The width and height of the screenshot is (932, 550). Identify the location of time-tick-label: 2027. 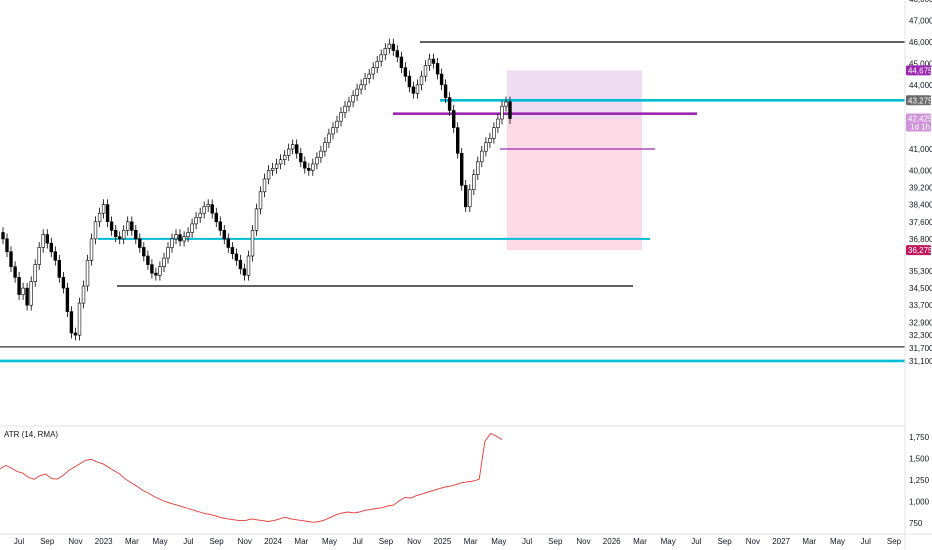
(781, 541).